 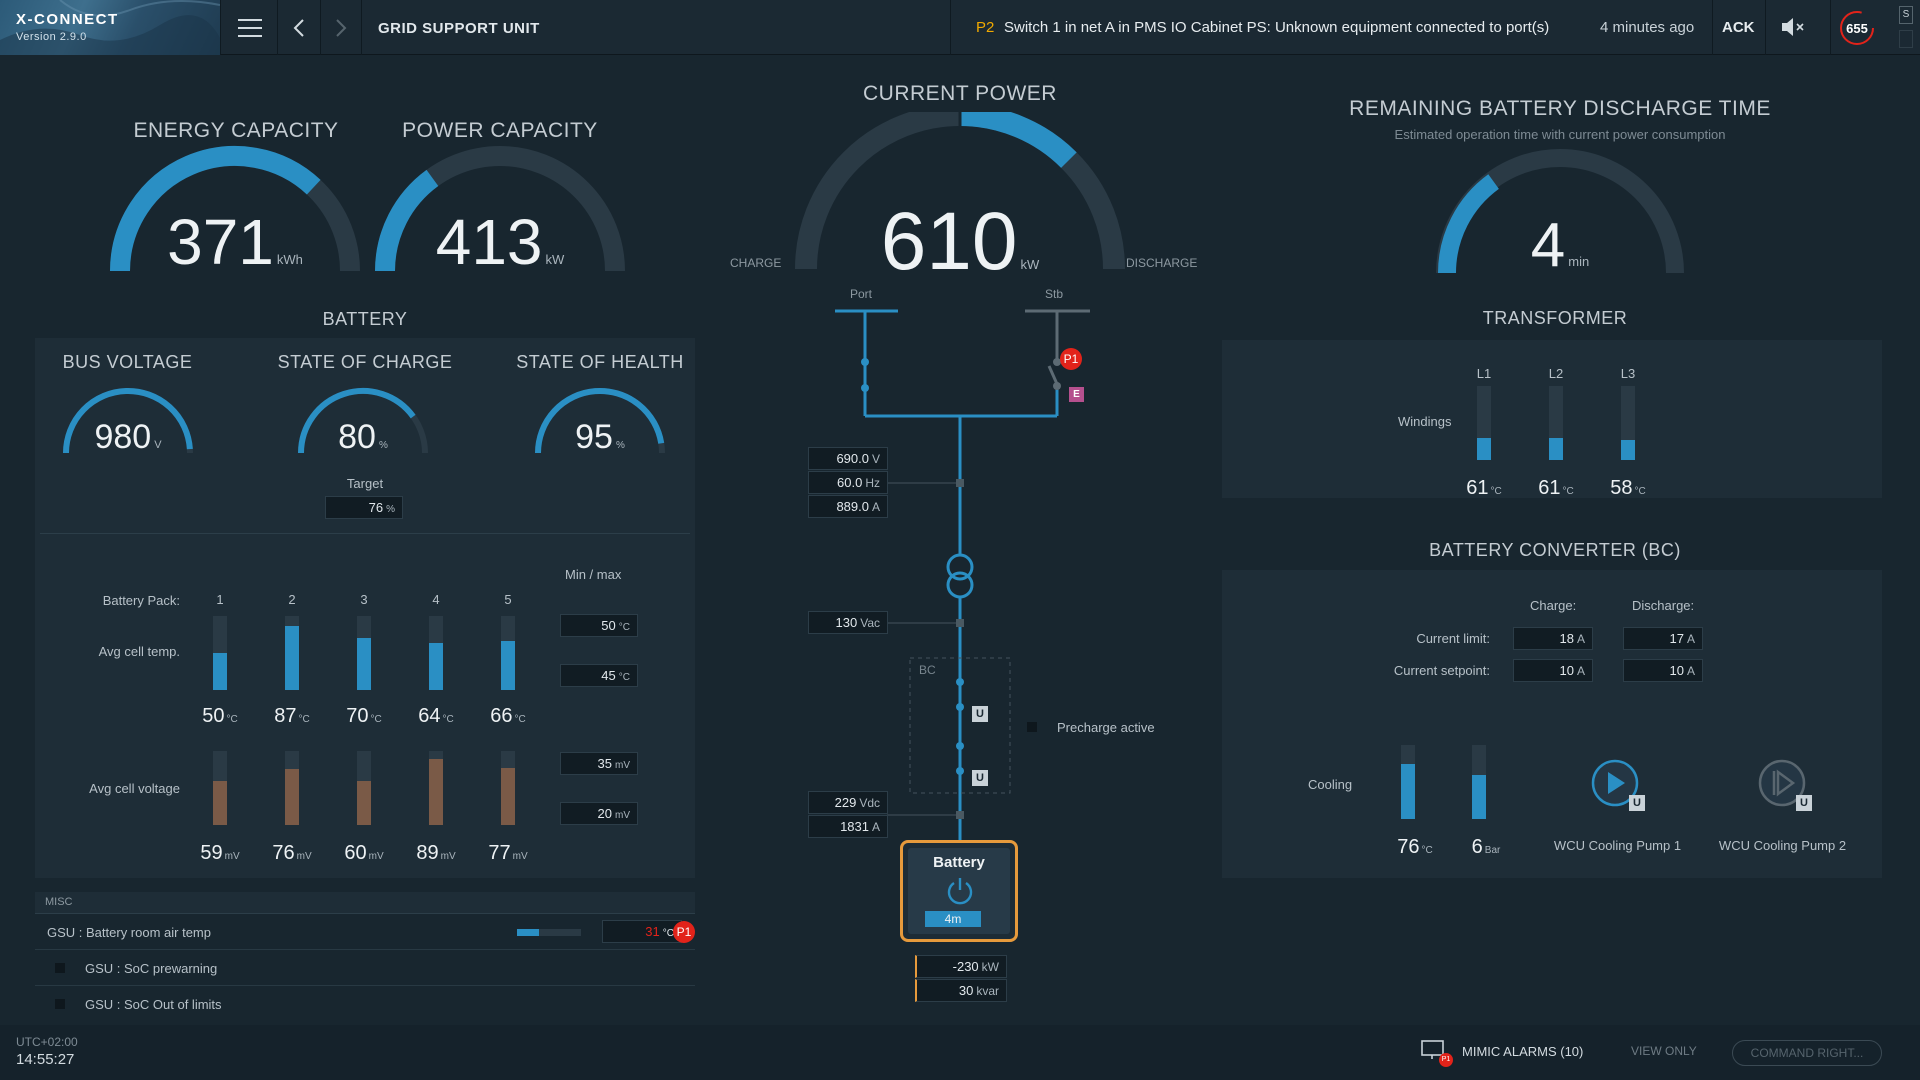 What do you see at coordinates (965, 966) in the screenshot?
I see `kw-value: -230` at bounding box center [965, 966].